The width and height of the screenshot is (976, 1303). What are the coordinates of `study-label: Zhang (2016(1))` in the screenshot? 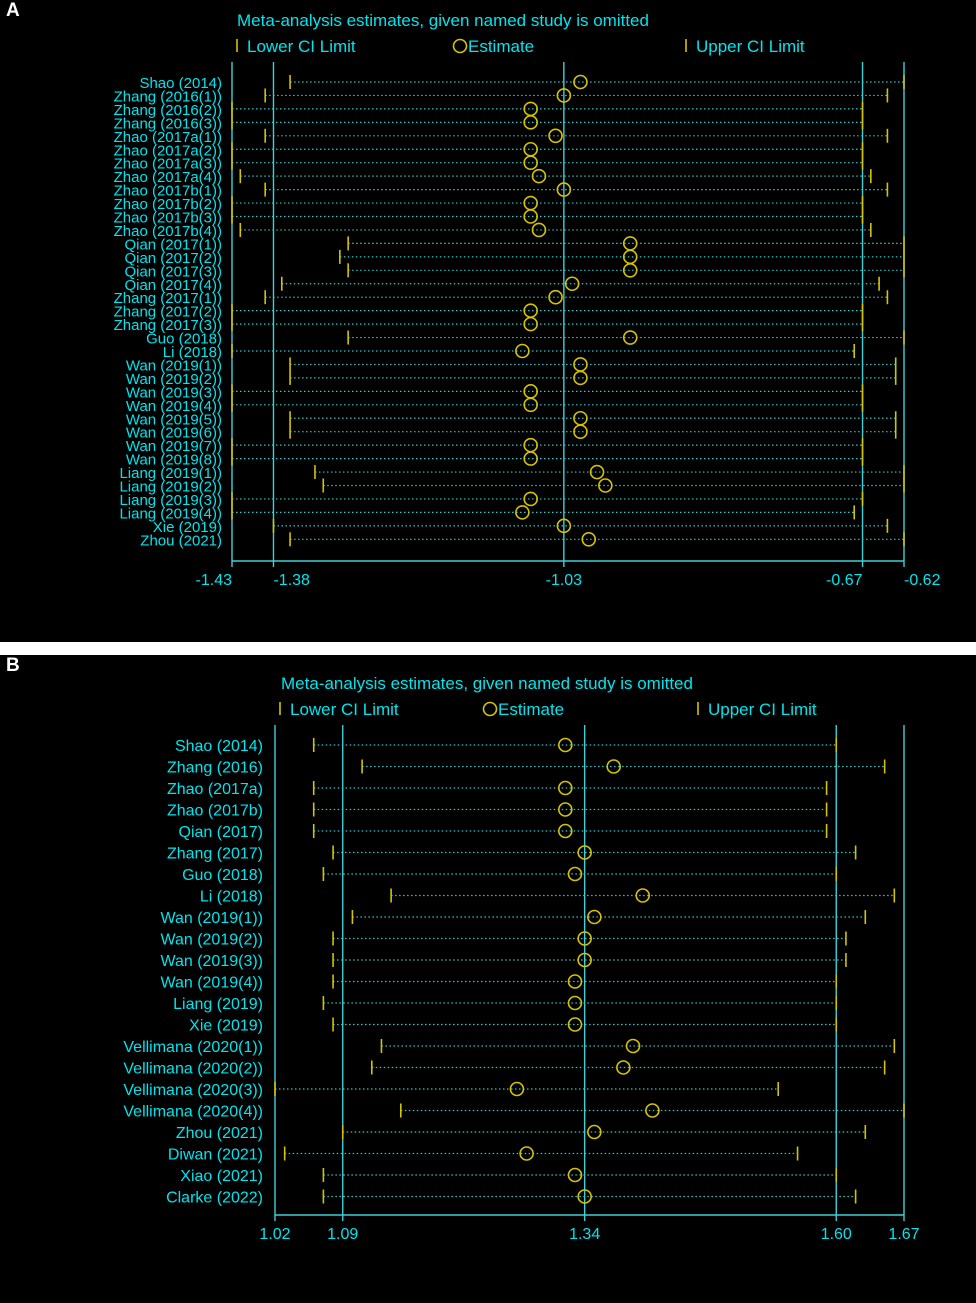 It's located at (168, 96).